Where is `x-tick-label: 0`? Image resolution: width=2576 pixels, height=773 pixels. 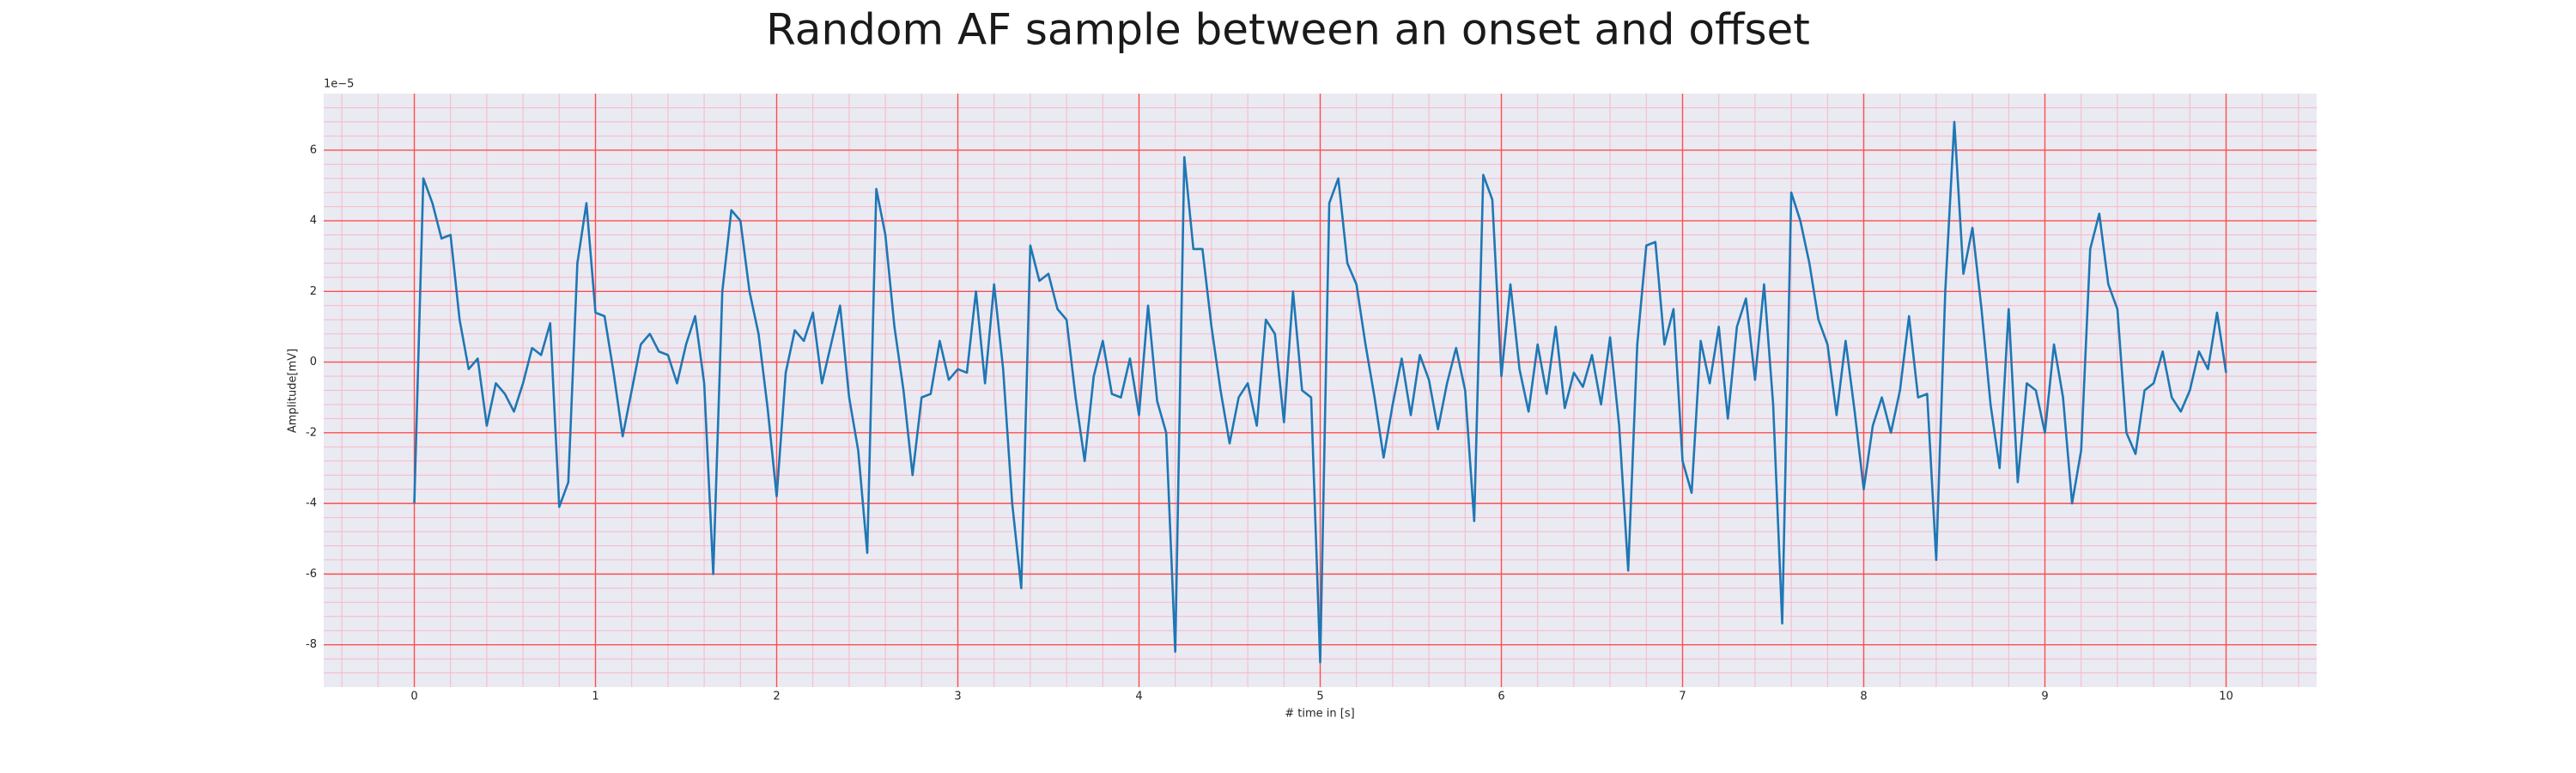 x-tick-label: 0 is located at coordinates (413, 697).